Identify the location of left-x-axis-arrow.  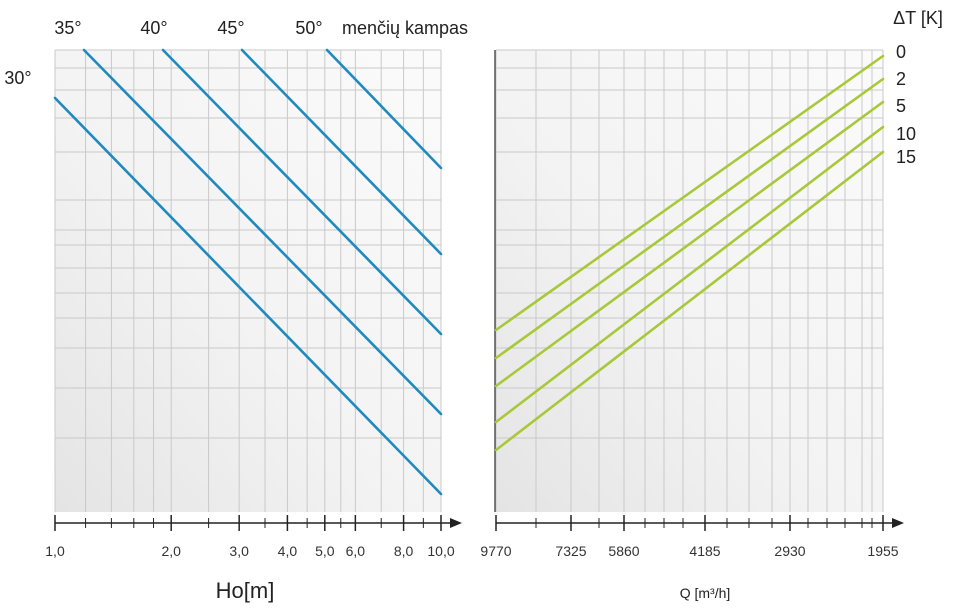
(456, 523).